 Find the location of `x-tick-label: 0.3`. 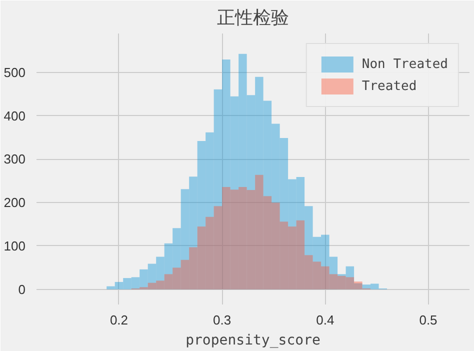

x-tick-label: 0.3 is located at coordinates (222, 320).